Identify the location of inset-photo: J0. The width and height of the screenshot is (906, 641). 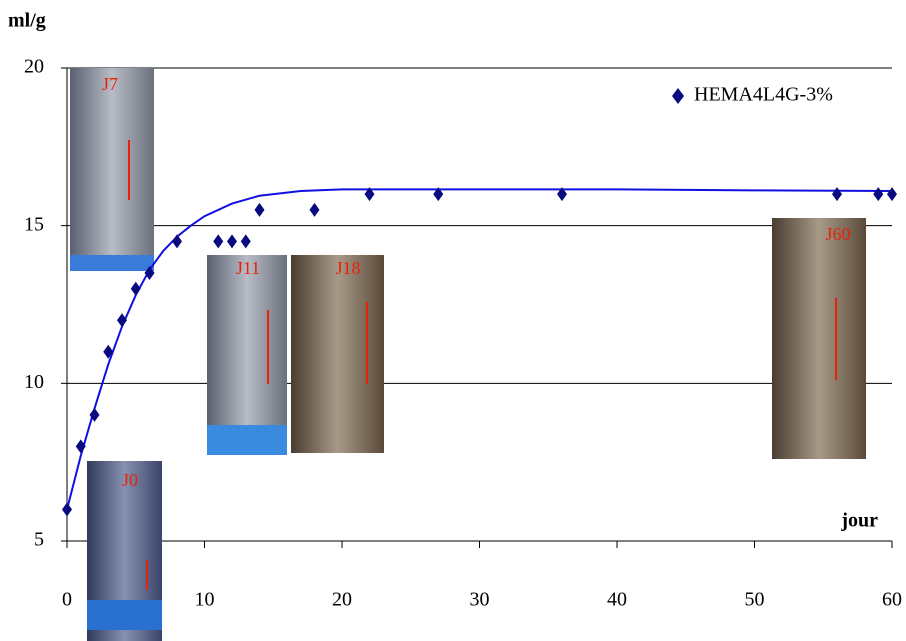
(124, 551).